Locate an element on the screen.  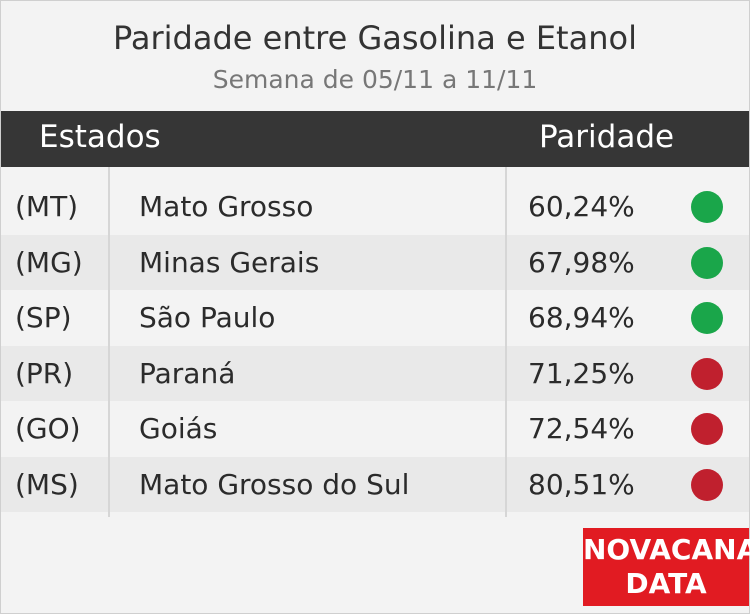
parity-value: 67,98% is located at coordinates (581, 262).